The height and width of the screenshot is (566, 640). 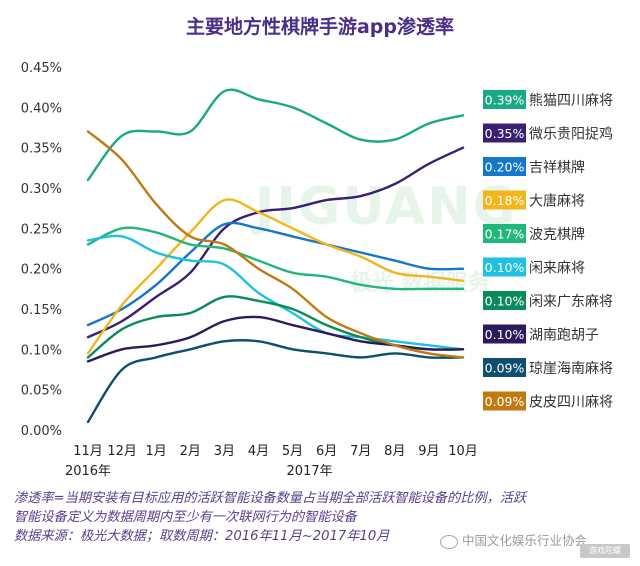 I want to click on legend-name: 琼崖海南麻将, so click(x=571, y=369).